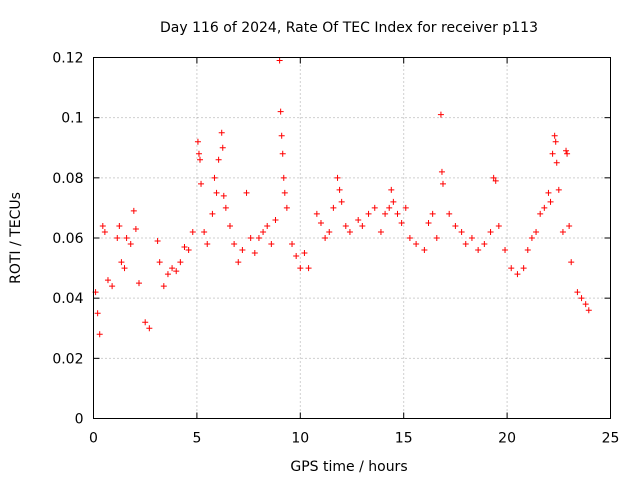 The width and height of the screenshot is (640, 480). What do you see at coordinates (507, 439) in the screenshot?
I see `x-tick-label: 20` at bounding box center [507, 439].